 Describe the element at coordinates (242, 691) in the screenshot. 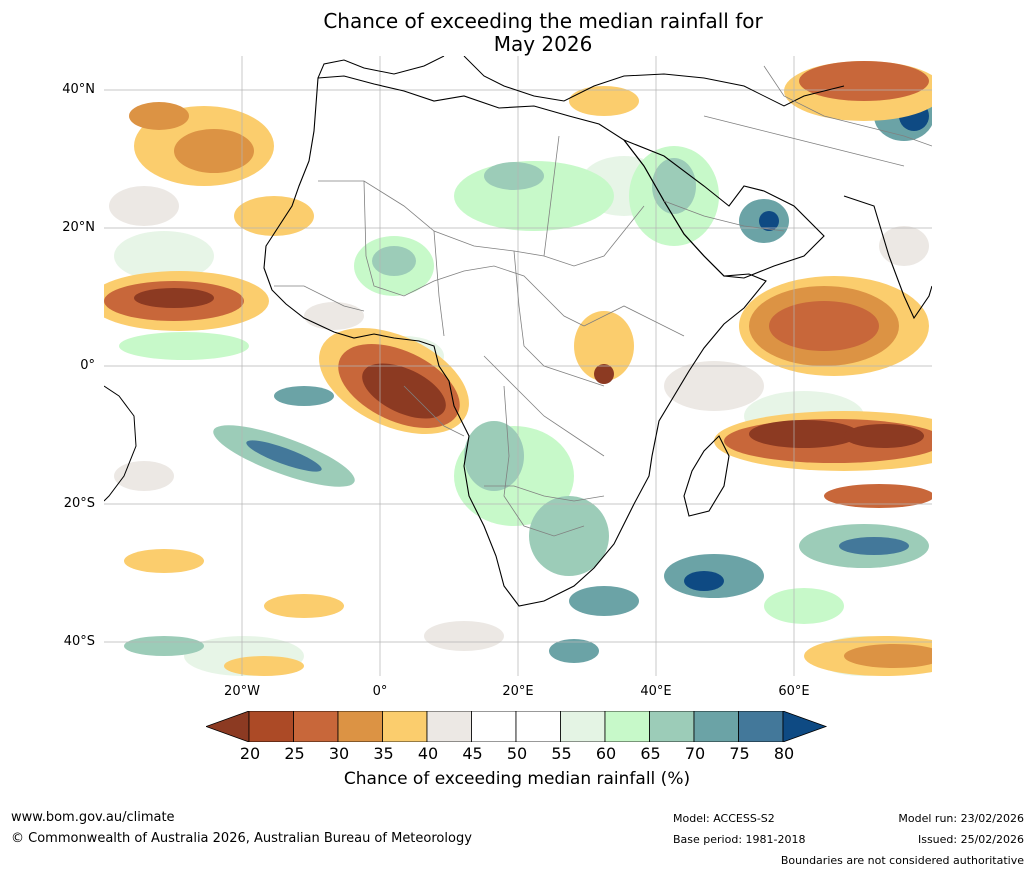

I see `lon-label-20w: 20°W` at that location.